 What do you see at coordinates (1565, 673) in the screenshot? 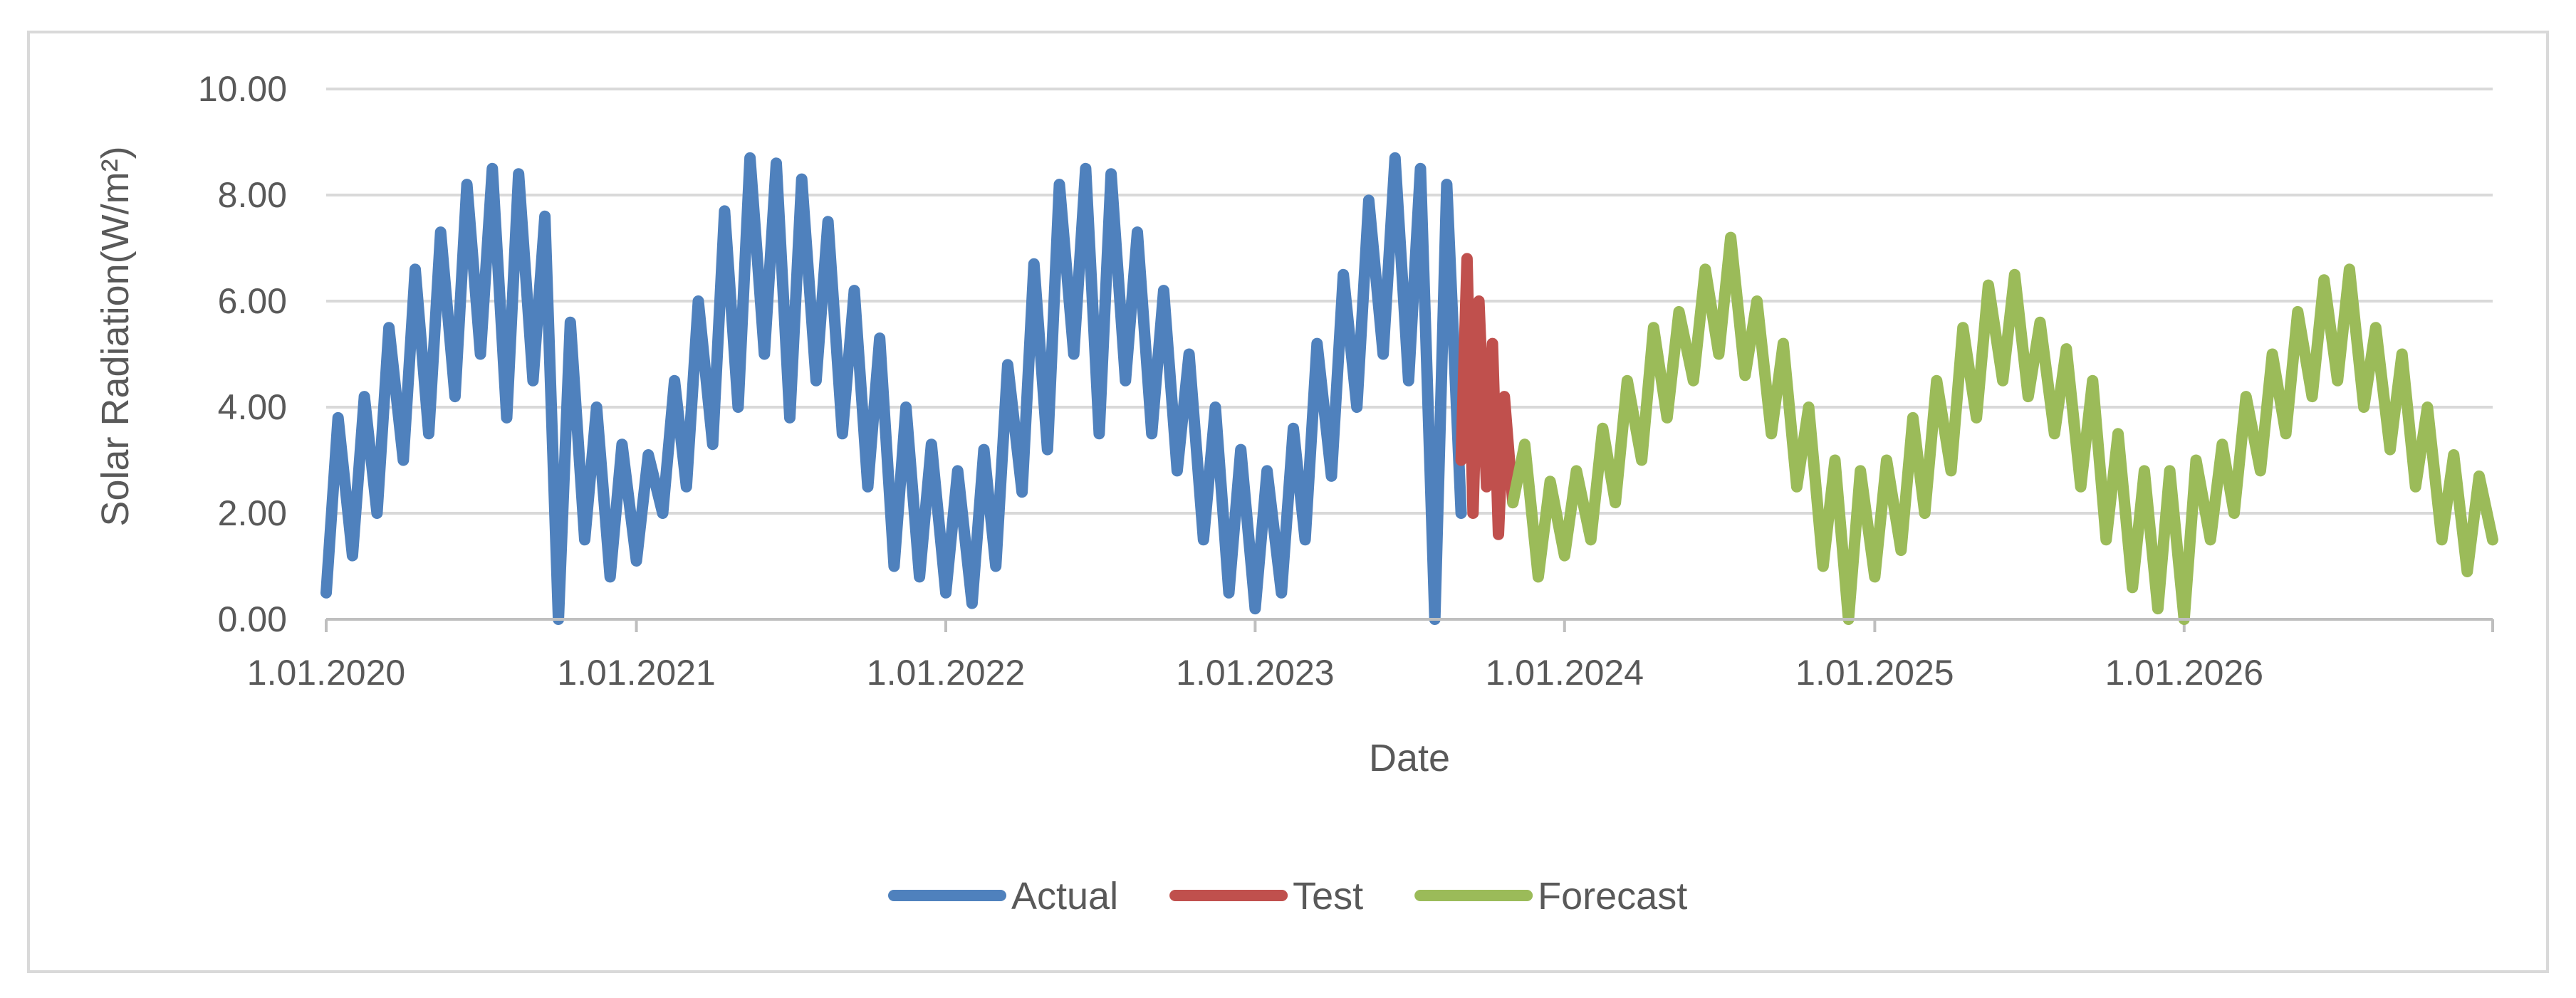
I see `x-tick-label: 1.01.2024` at bounding box center [1565, 673].